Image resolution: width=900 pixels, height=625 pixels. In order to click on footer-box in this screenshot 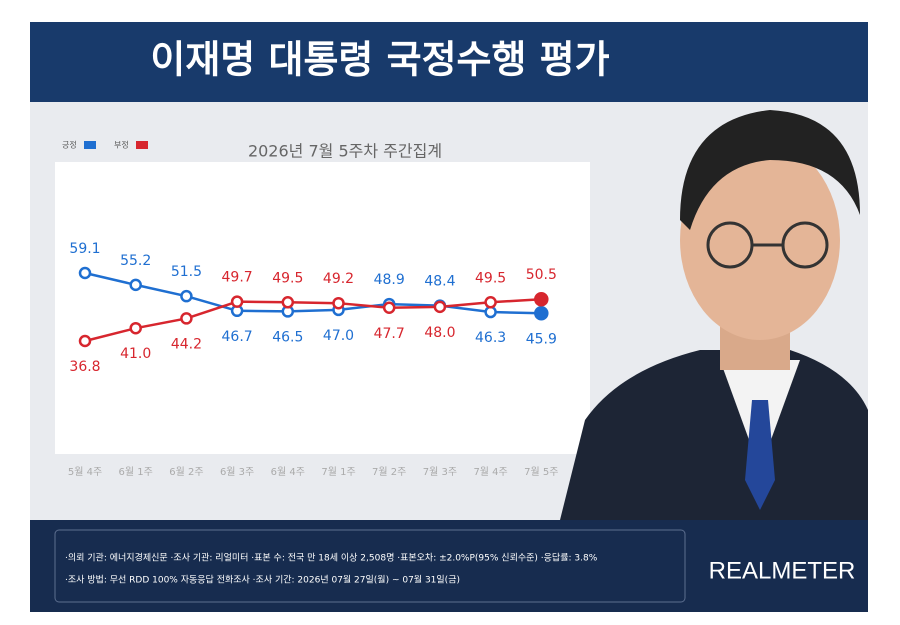, I will do `click(370, 566)`.